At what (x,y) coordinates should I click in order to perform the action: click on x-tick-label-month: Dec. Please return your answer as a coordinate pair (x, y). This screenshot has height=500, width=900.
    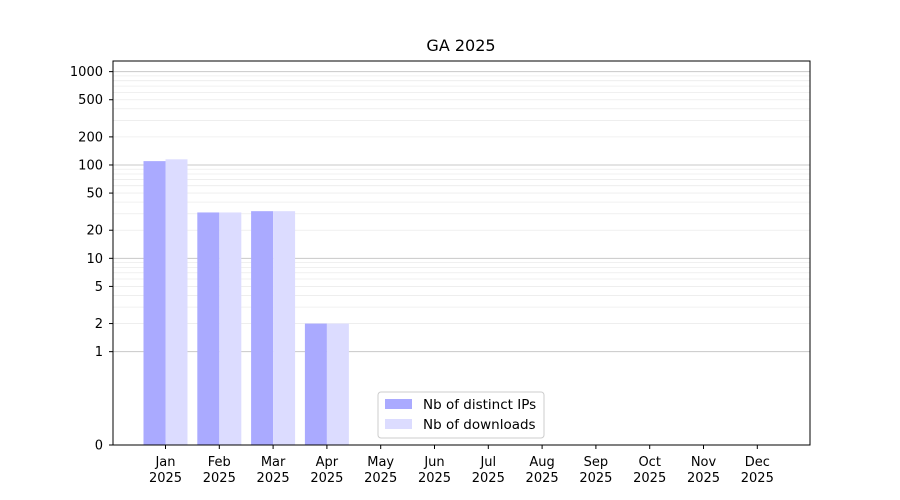
    Looking at the image, I should click on (757, 462).